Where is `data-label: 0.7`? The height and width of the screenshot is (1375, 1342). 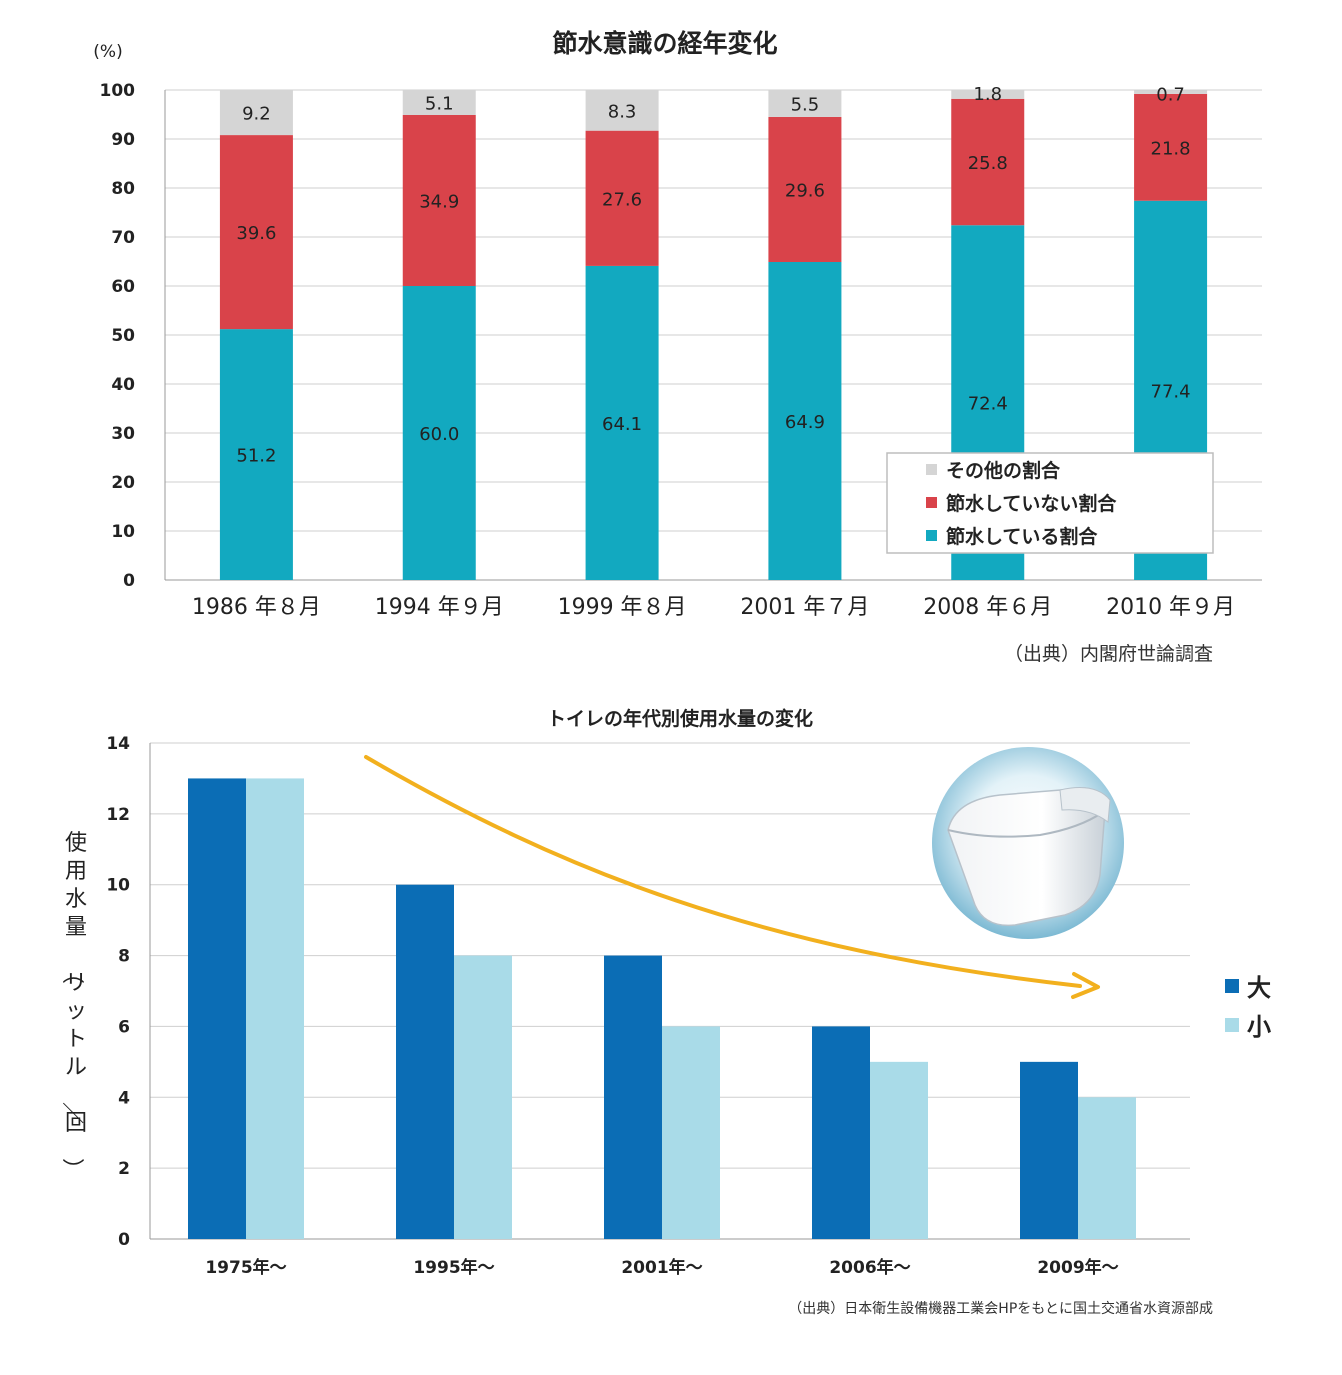 data-label: 0.7 is located at coordinates (1170, 94).